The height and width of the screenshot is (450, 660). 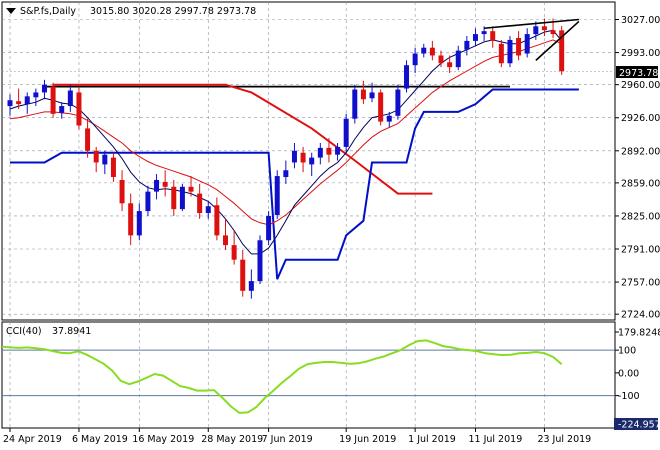 What do you see at coordinates (640, 118) in the screenshot?
I see `y-tick-label: 2926.00` at bounding box center [640, 118].